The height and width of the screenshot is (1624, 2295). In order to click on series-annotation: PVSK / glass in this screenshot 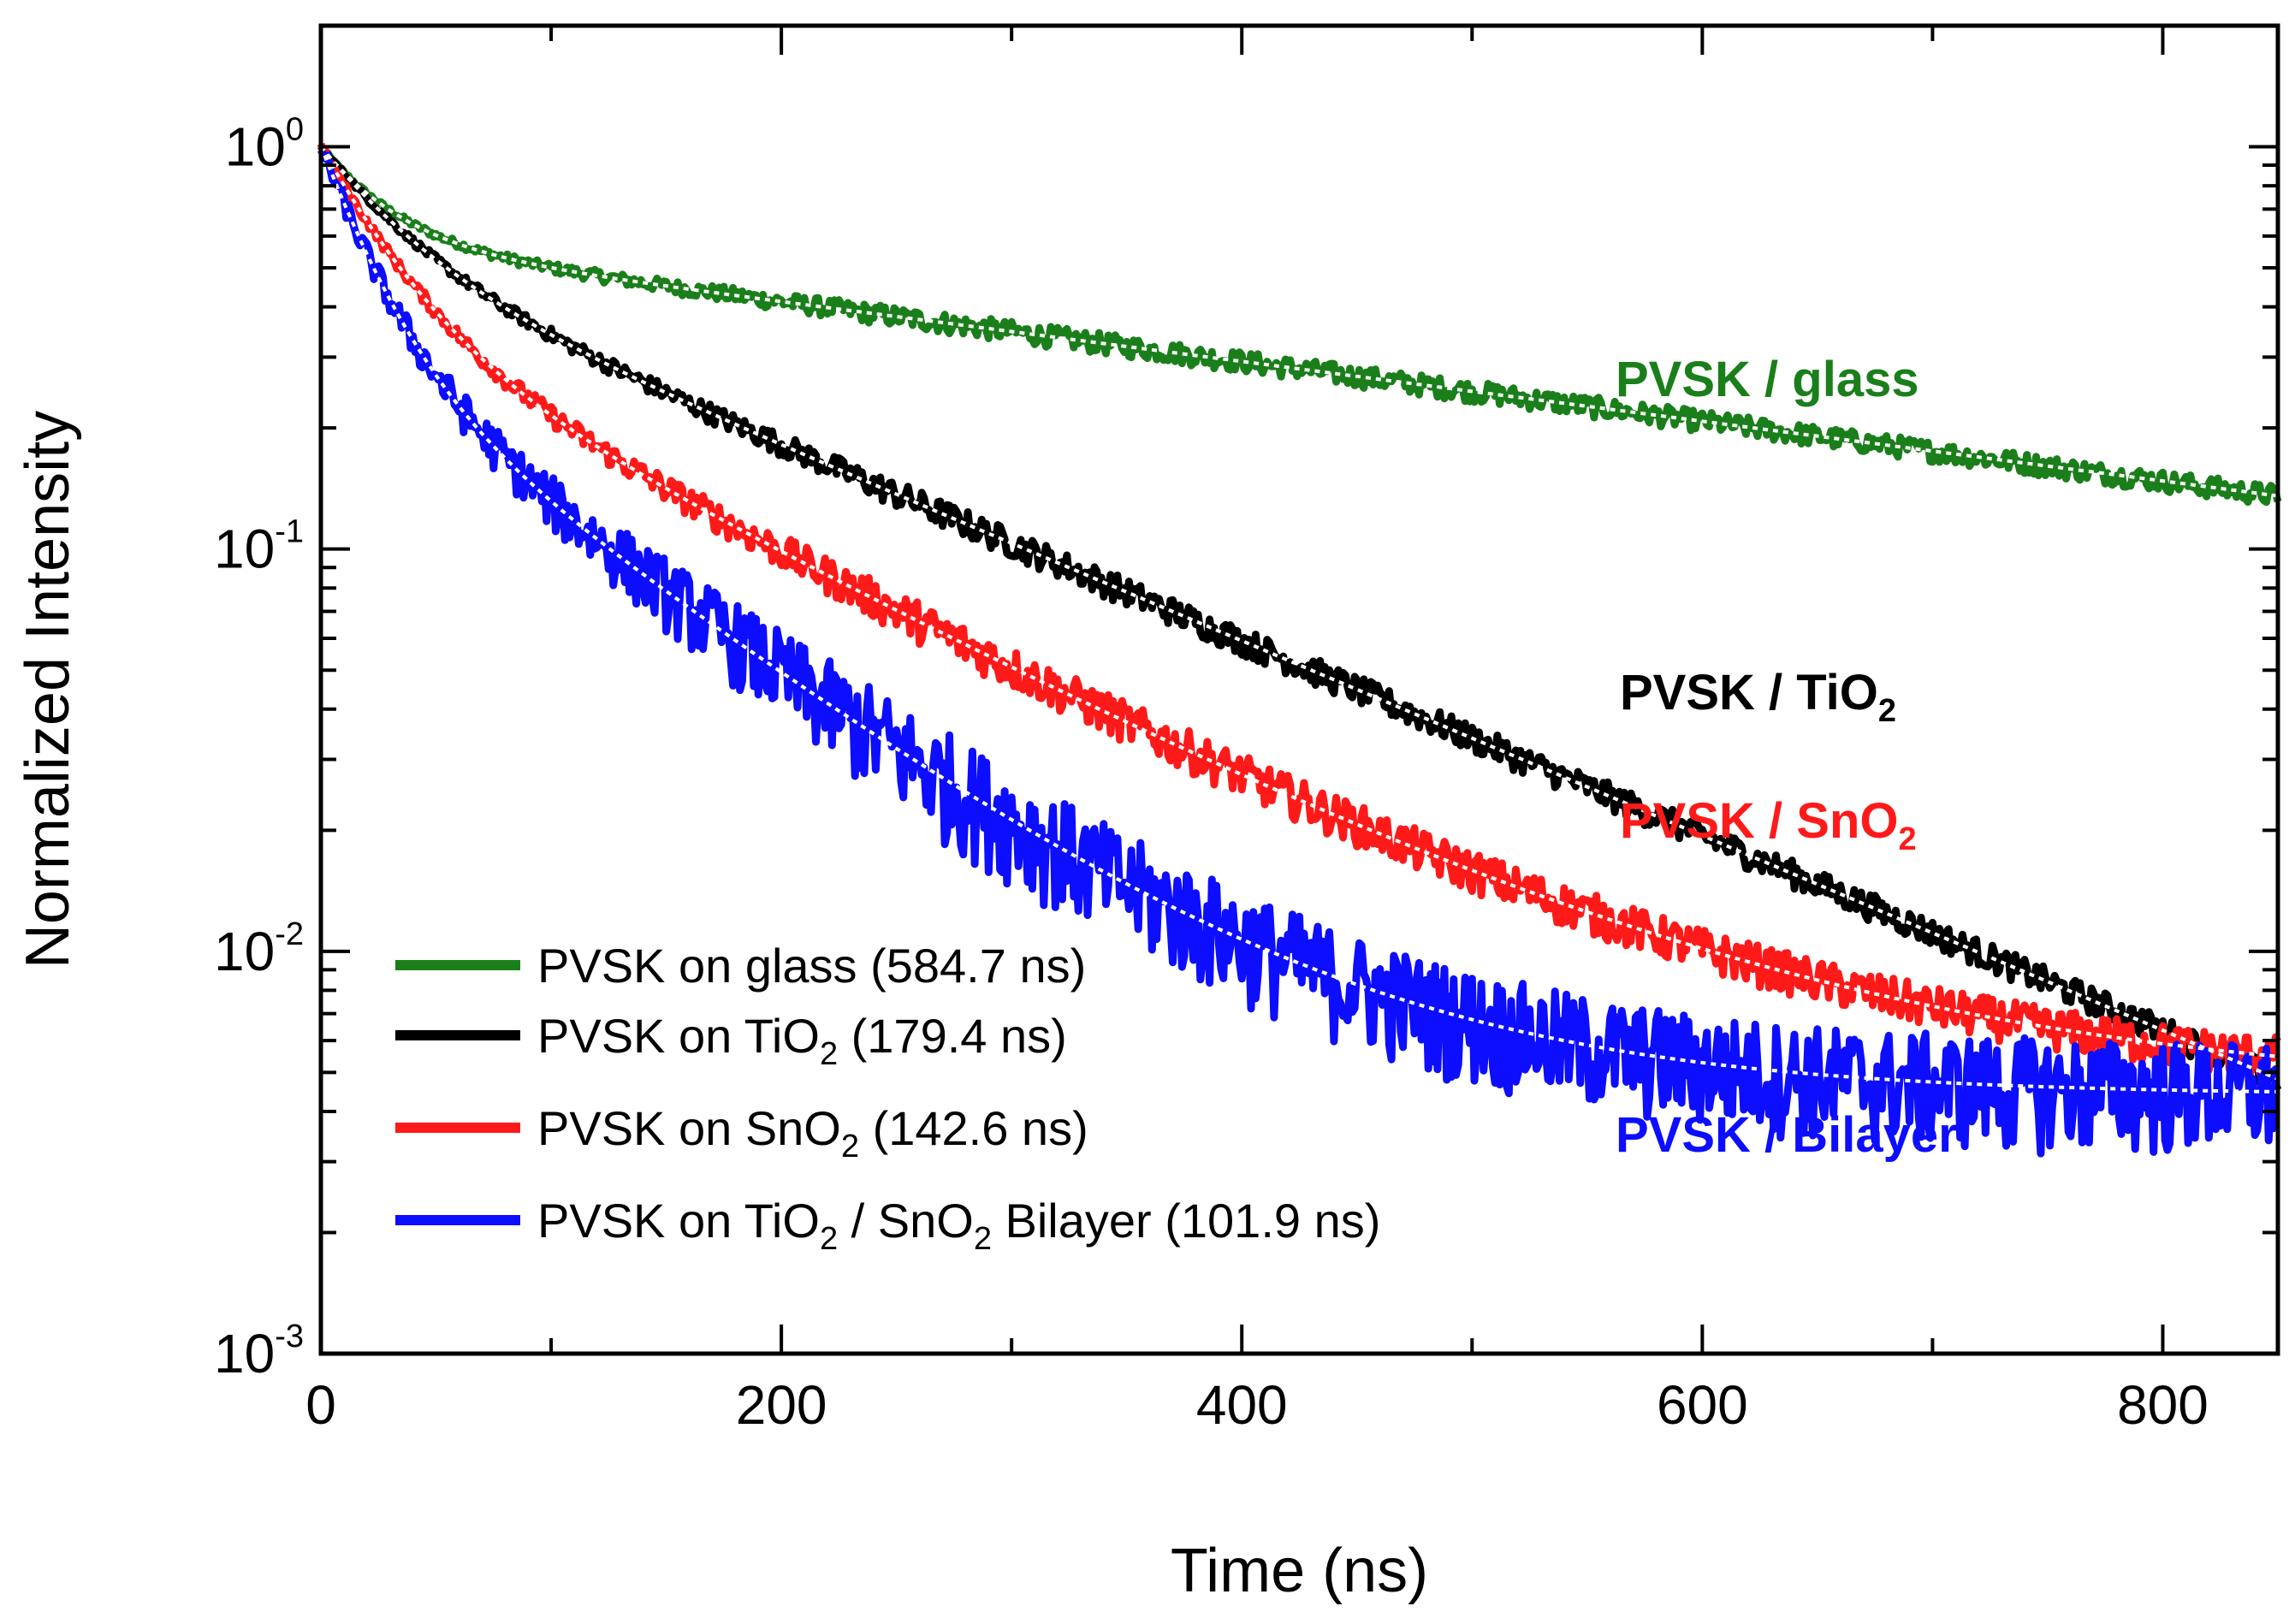, I will do `click(1767, 379)`.